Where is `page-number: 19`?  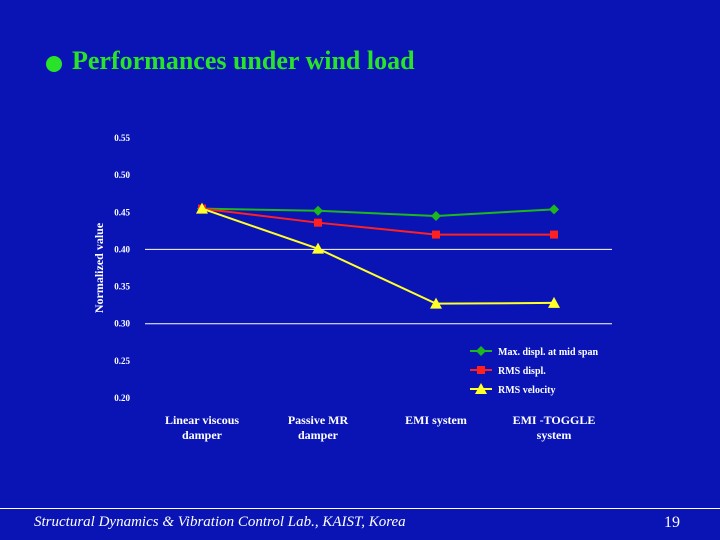
page-number: 19 is located at coordinates (672, 522).